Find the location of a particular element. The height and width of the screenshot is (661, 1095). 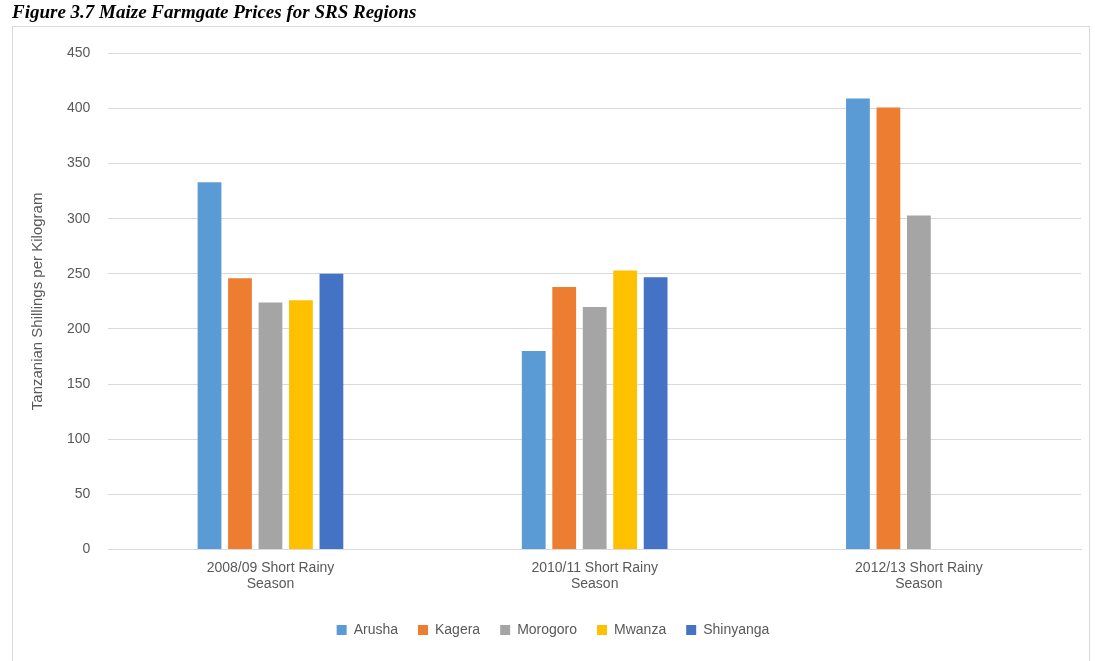

legend-label: Morogoro is located at coordinates (547, 628).